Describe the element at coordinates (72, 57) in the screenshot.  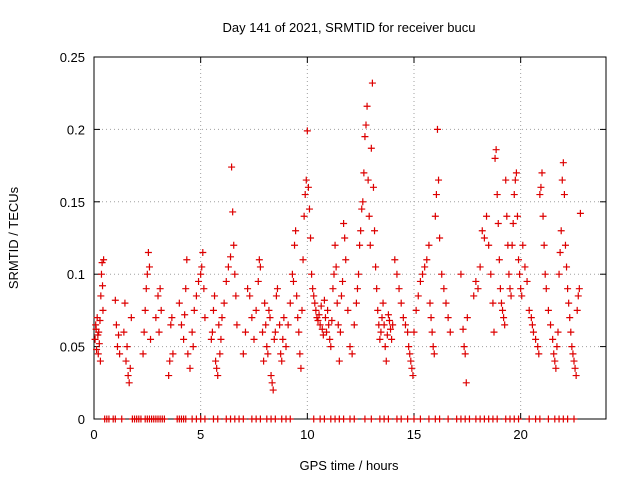
I see `y-tick-label: 0.25` at that location.